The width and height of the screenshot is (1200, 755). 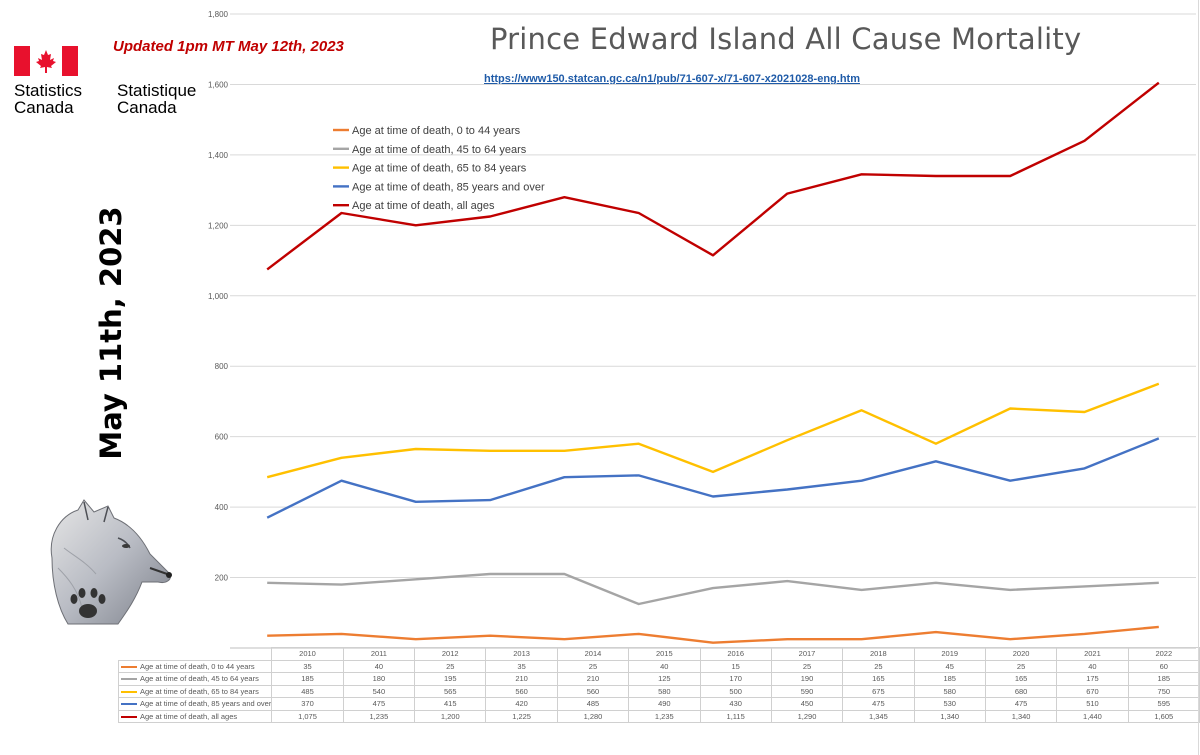 I want to click on table-corner-cell, so click(x=195, y=654).